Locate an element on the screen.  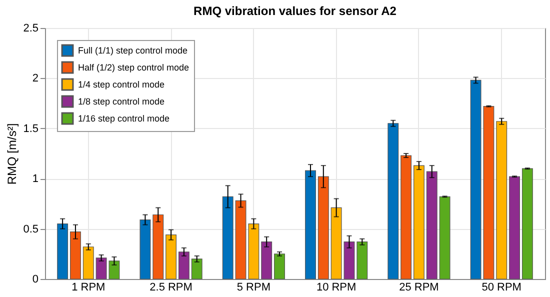
y-tick-label: 0 is located at coordinates (35, 280).